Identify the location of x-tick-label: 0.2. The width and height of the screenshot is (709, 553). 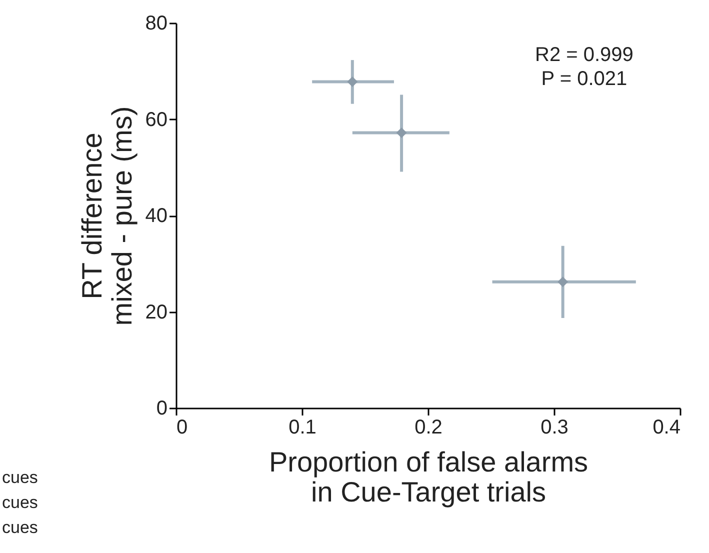
(428, 427).